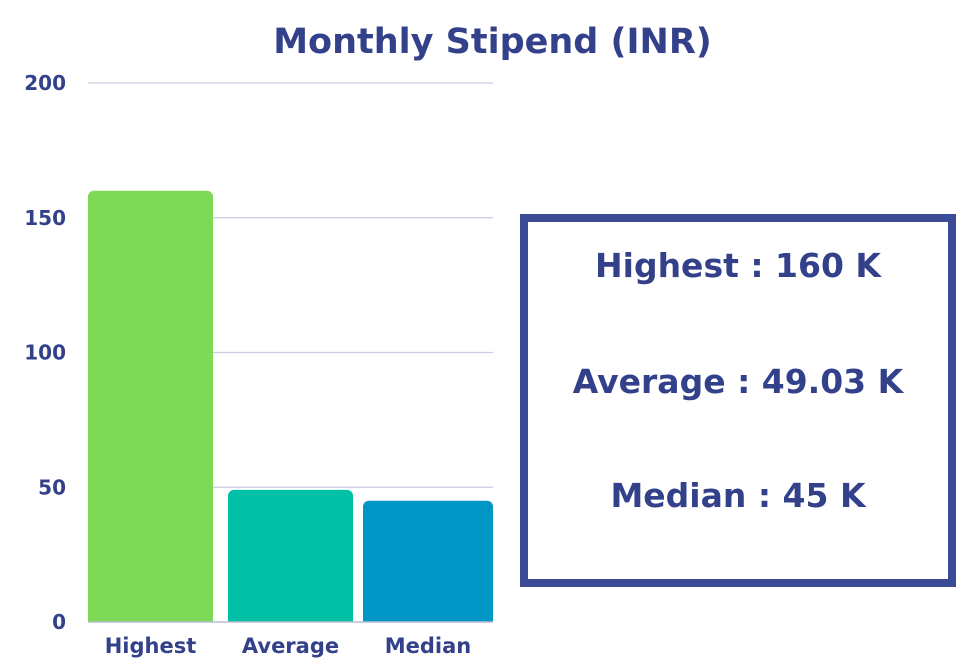 This screenshot has height=670, width=973. Describe the element at coordinates (45, 353) in the screenshot. I see `y-tick-label: 100` at that location.